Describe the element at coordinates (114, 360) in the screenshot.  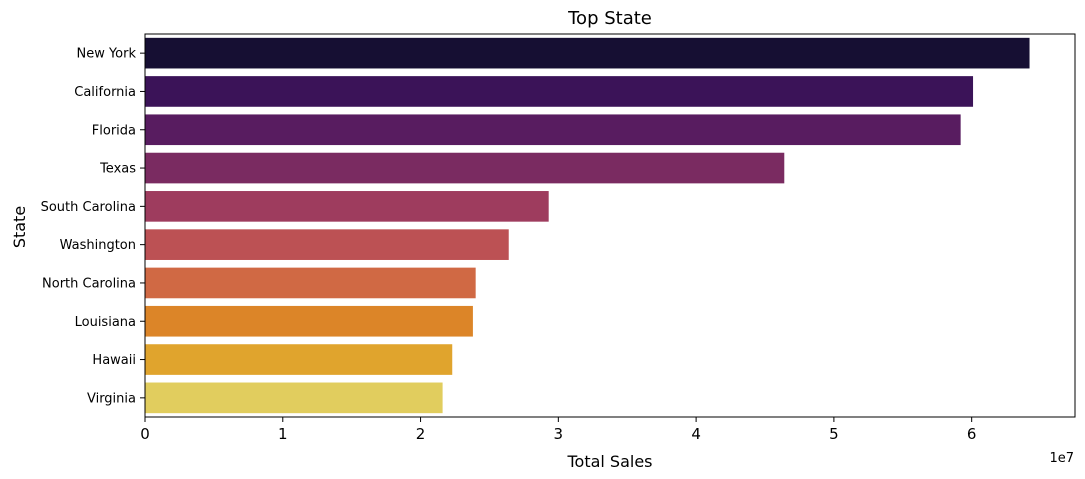
I see `y-tick-label: Hawaii` at that location.